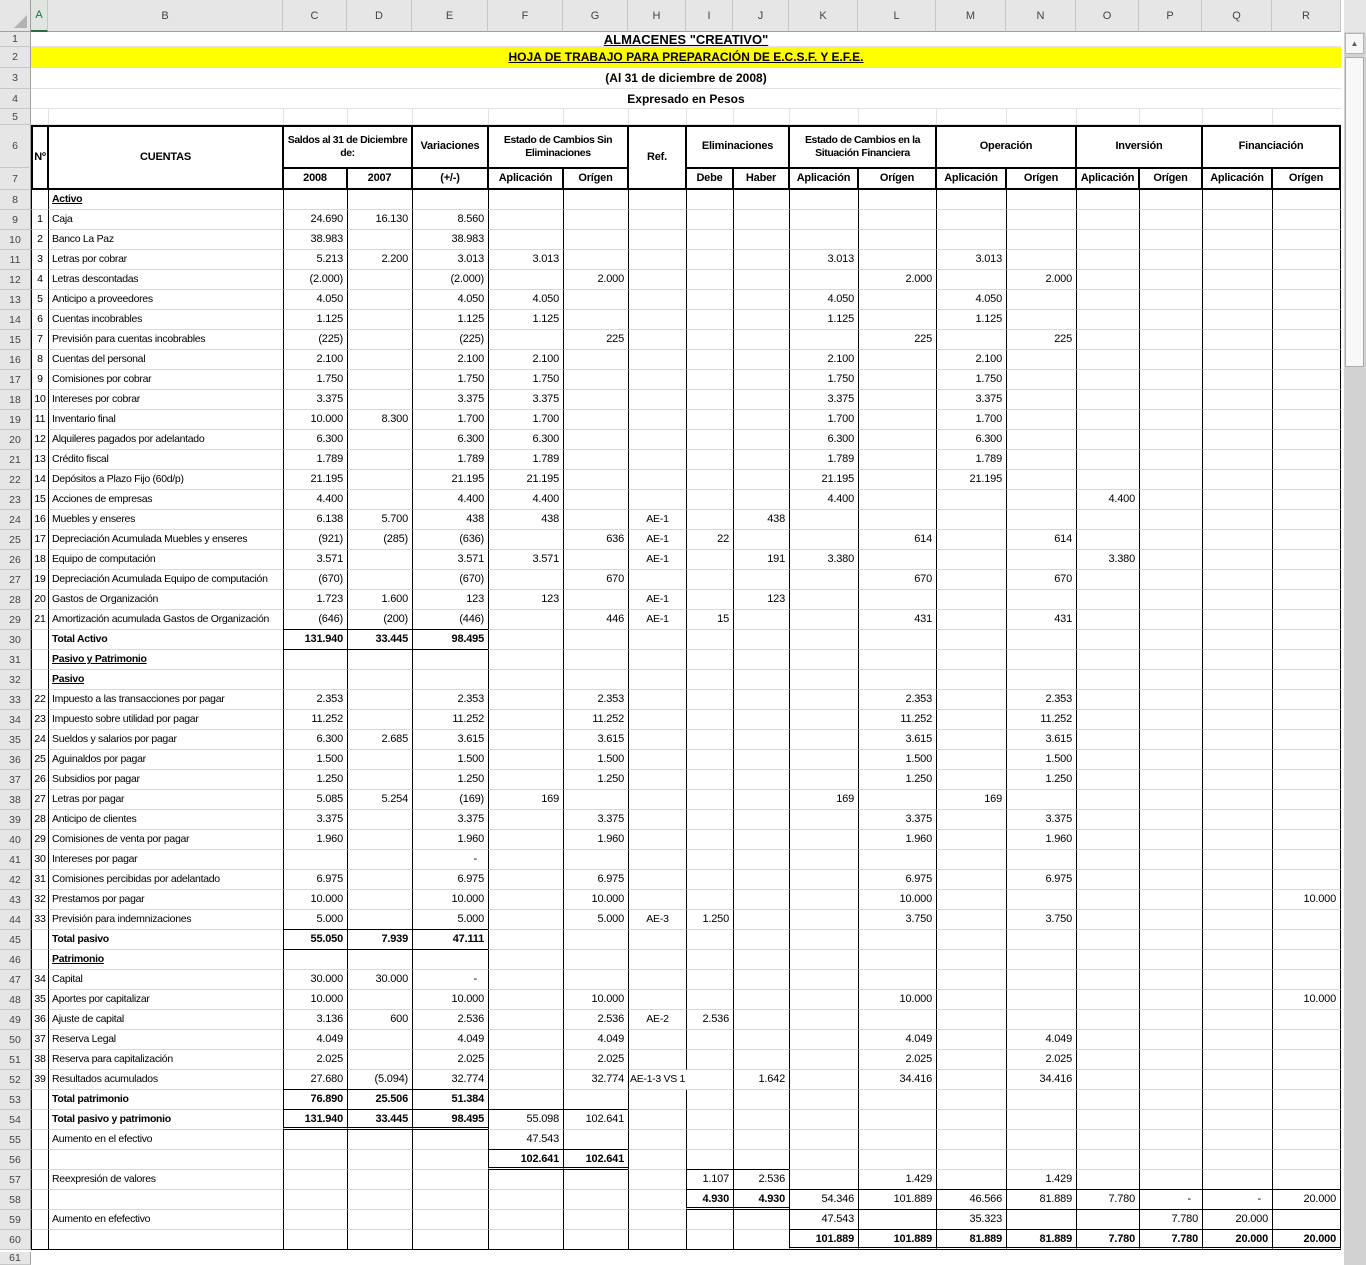  What do you see at coordinates (823, 680) in the screenshot?
I see `cell-K32` at bounding box center [823, 680].